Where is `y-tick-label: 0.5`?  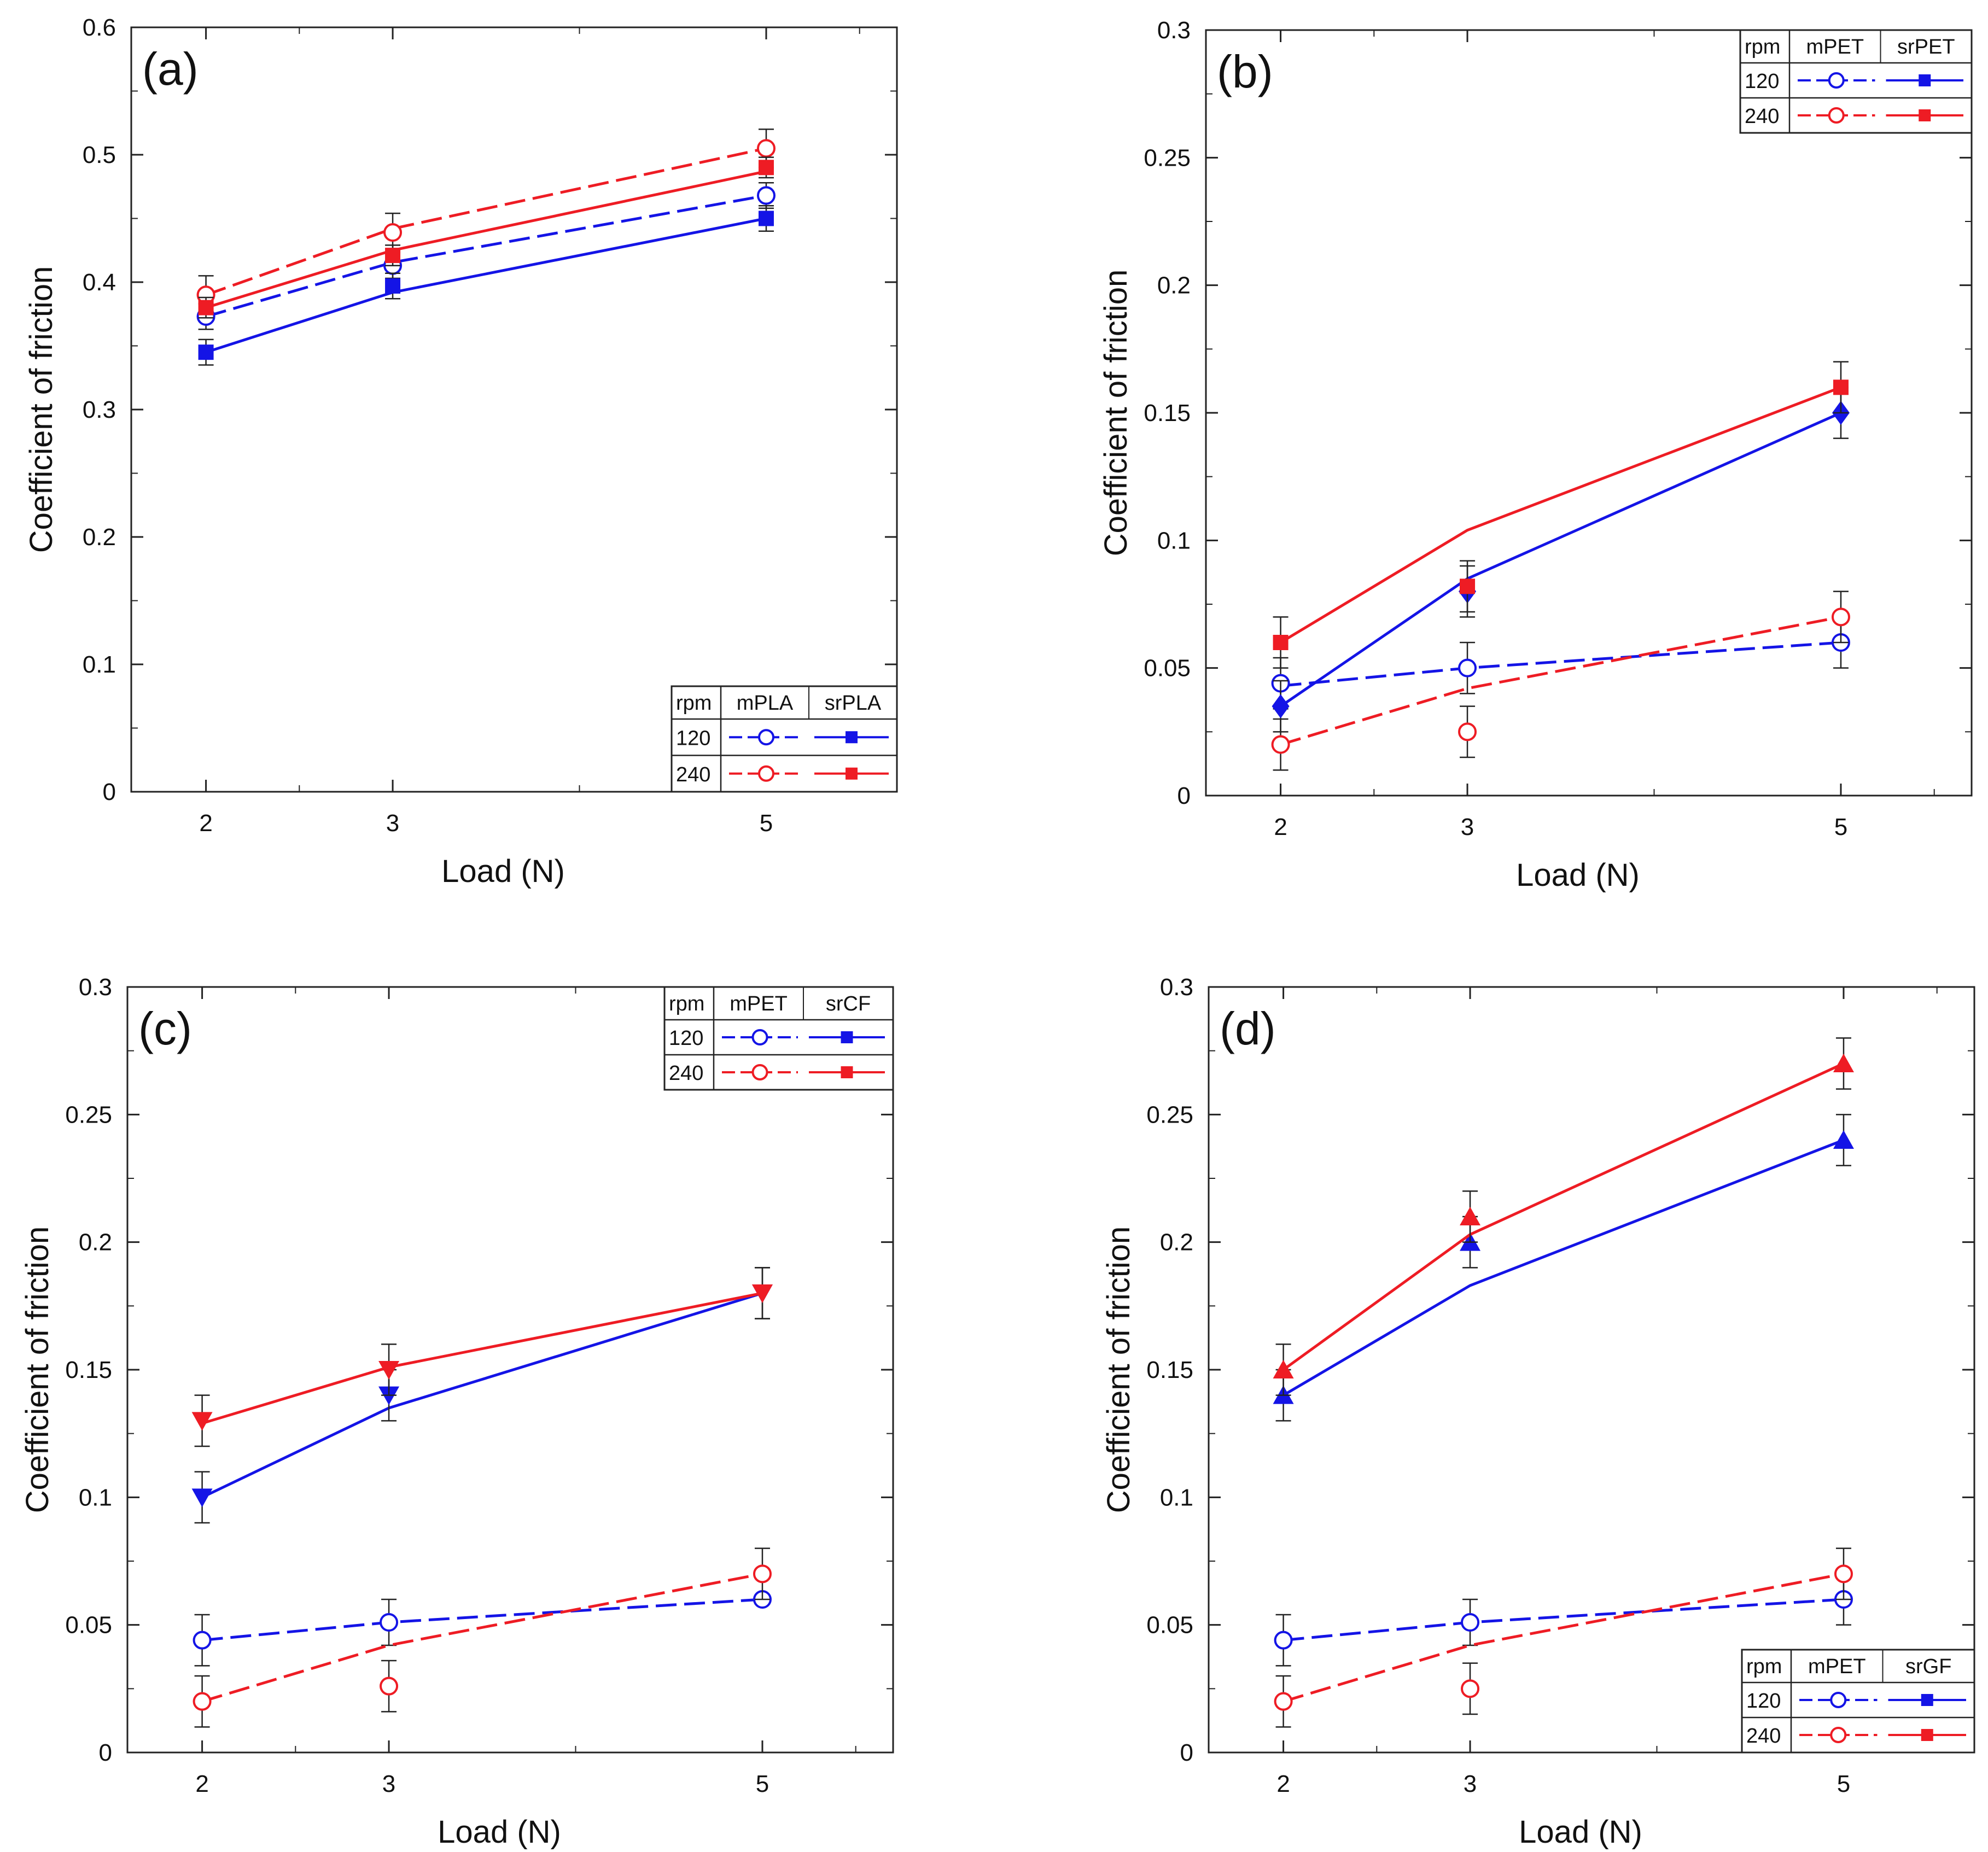
y-tick-label: 0.5 is located at coordinates (99, 155).